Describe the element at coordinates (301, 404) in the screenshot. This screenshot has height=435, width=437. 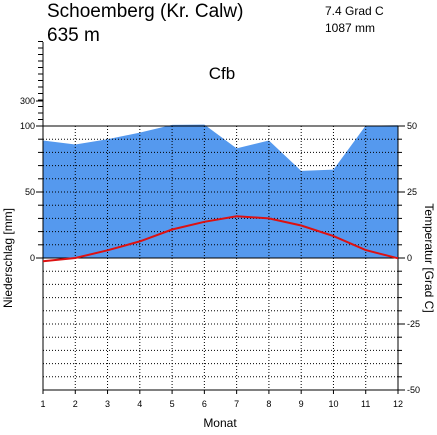
I see `x-tick-label: 9` at that location.